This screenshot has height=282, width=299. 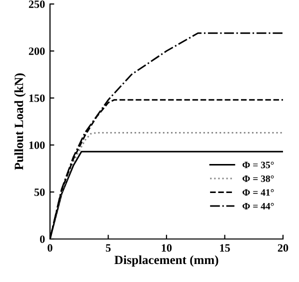 What do you see at coordinates (42, 239) in the screenshot?
I see `y-tick-label: 0` at bounding box center [42, 239].